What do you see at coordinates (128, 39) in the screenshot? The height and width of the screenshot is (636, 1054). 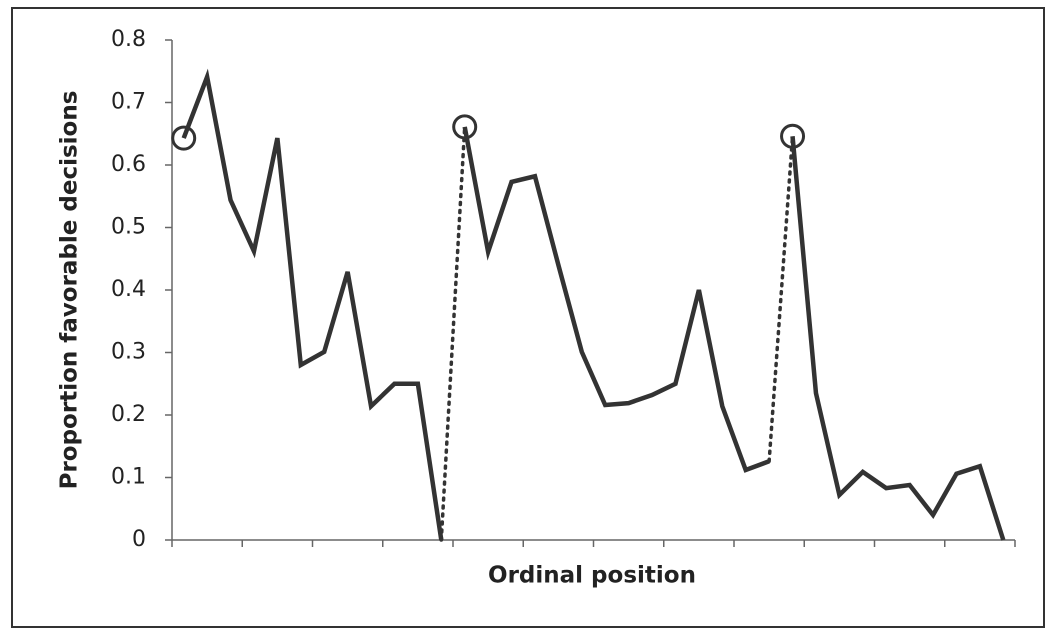 I see `y-tick-label: 0.8` at bounding box center [128, 39].